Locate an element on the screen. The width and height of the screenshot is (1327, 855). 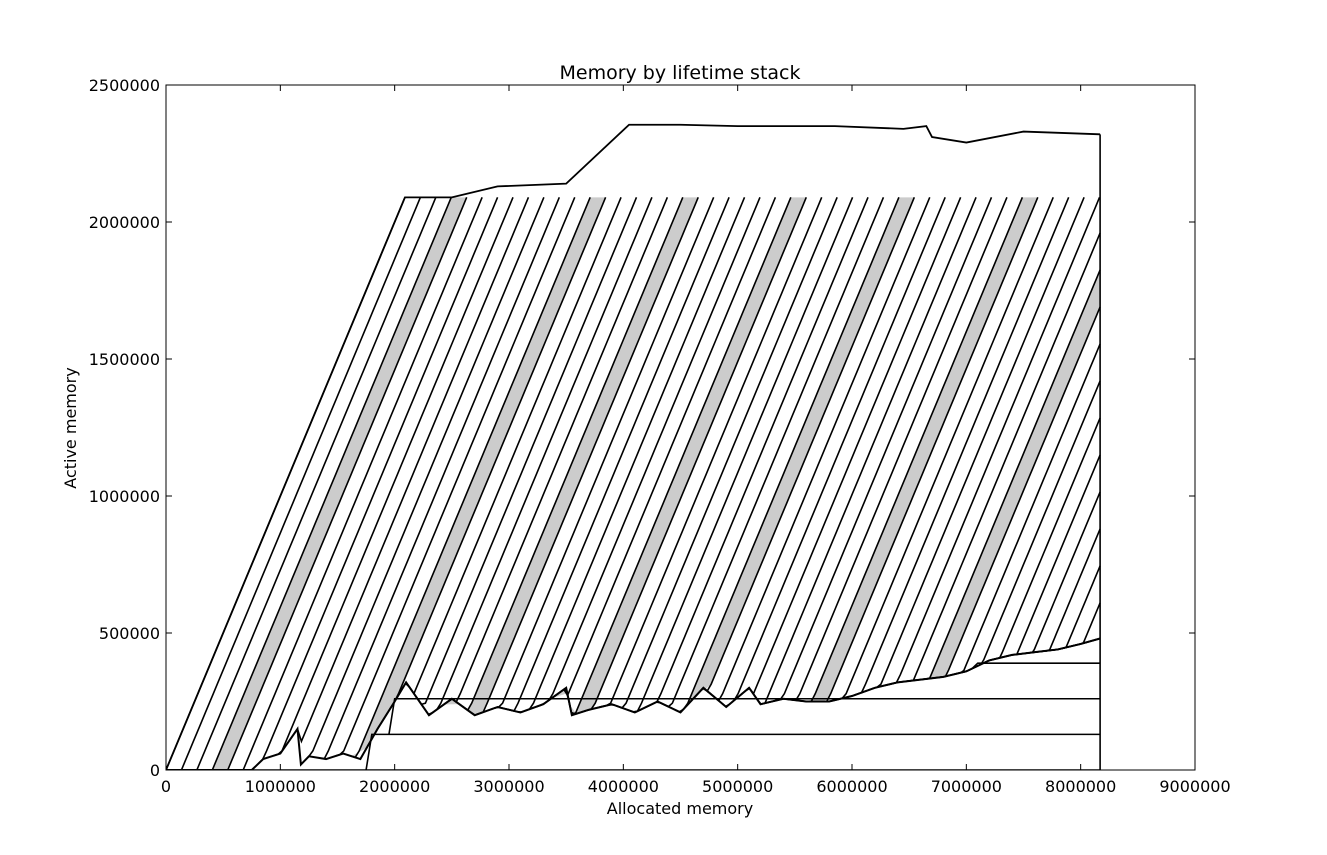
x-tick-label: 8000000 is located at coordinates (1080, 786).